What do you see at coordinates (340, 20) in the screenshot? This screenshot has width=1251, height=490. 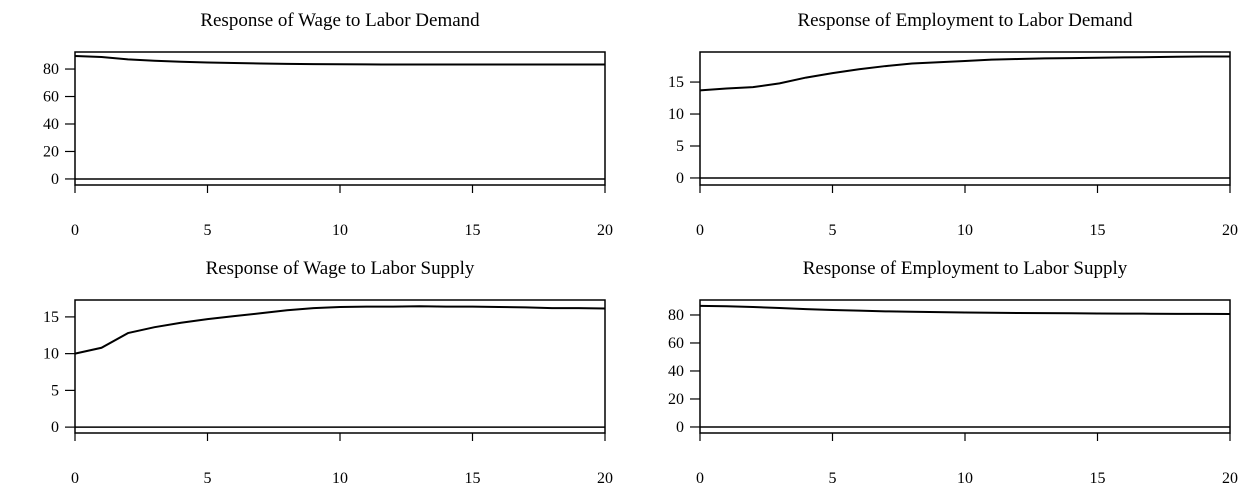 I see `chart-title: Response of Wage to Labor Demand` at bounding box center [340, 20].